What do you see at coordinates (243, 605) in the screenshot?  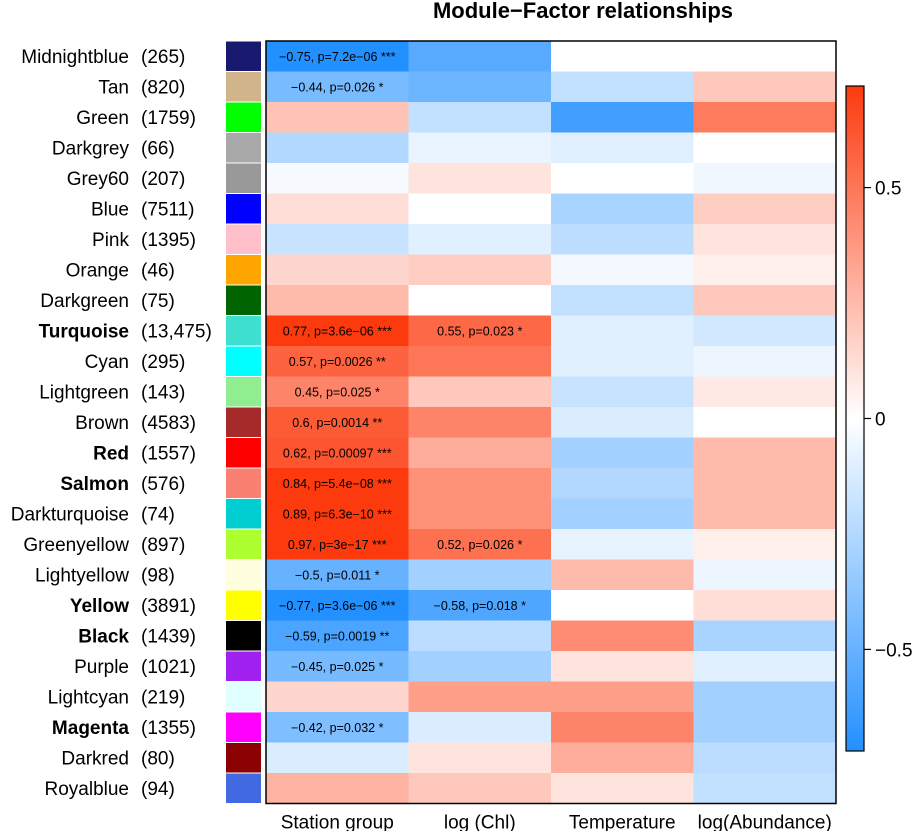 I see `swatch-yellow` at bounding box center [243, 605].